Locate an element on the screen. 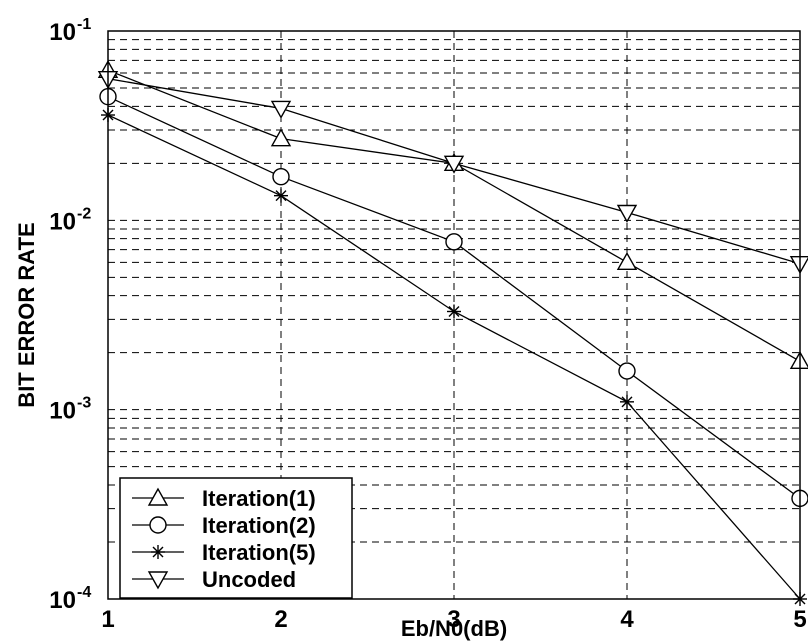 Image resolution: width=808 pixels, height=644 pixels. legend-entry: Iteration(2) is located at coordinates (224, 525).